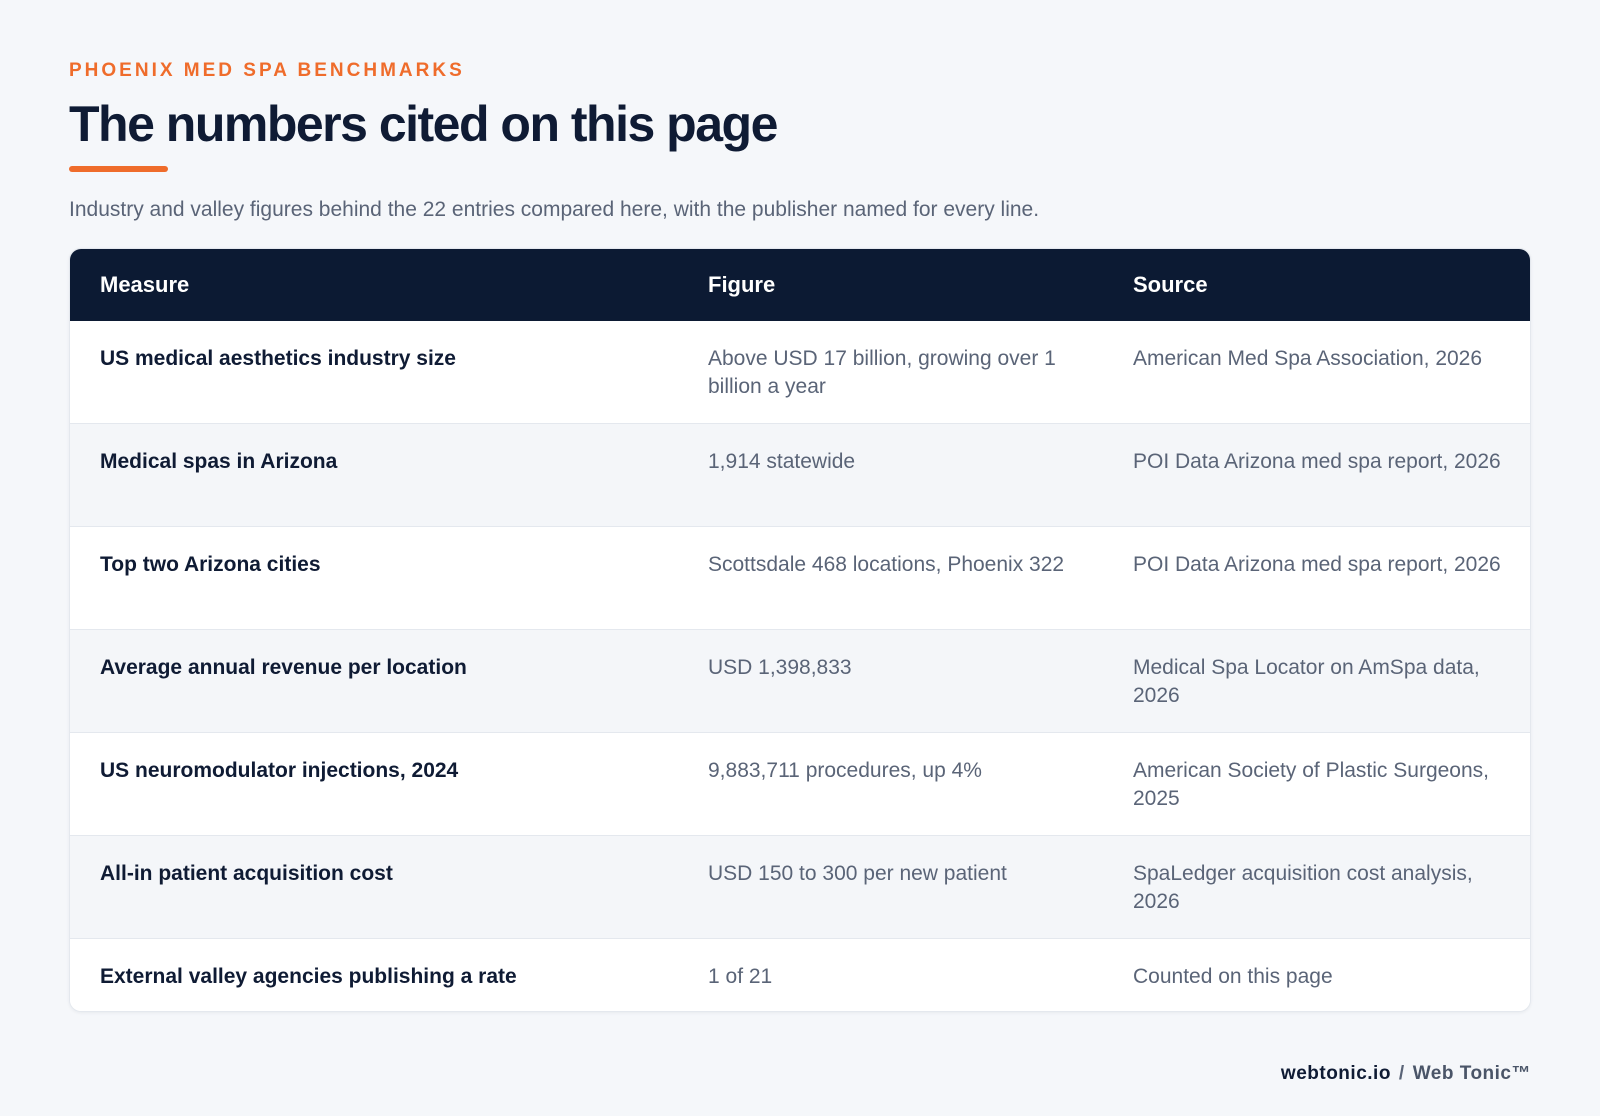 The width and height of the screenshot is (1600, 1116). What do you see at coordinates (890, 680) in the screenshot?
I see `figure-cell: USD 1,398,833` at bounding box center [890, 680].